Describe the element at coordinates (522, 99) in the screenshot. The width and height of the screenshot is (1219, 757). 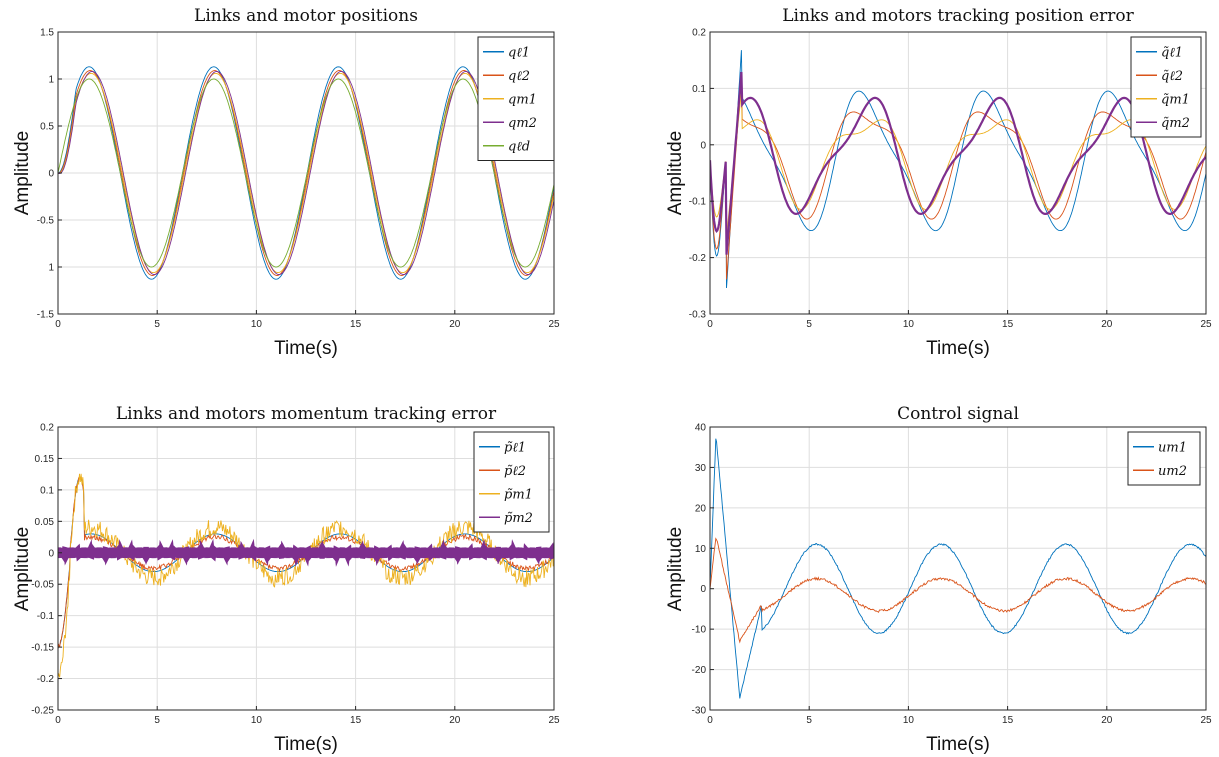
I see `legend-label: qm1` at that location.